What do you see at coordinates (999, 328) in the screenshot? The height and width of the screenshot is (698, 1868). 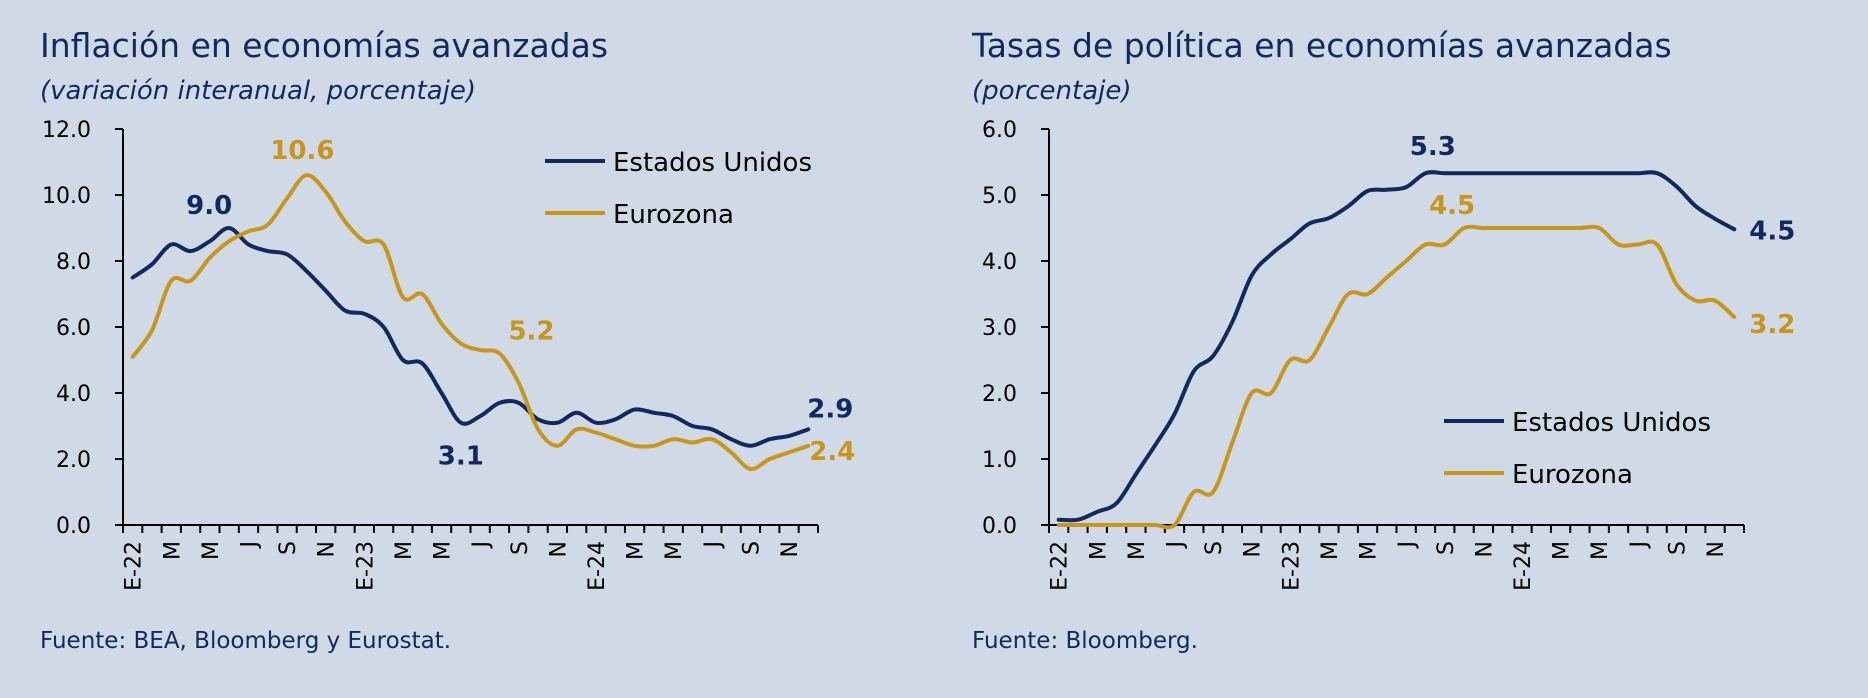 I see `y-tick-label: 3.0` at bounding box center [999, 328].